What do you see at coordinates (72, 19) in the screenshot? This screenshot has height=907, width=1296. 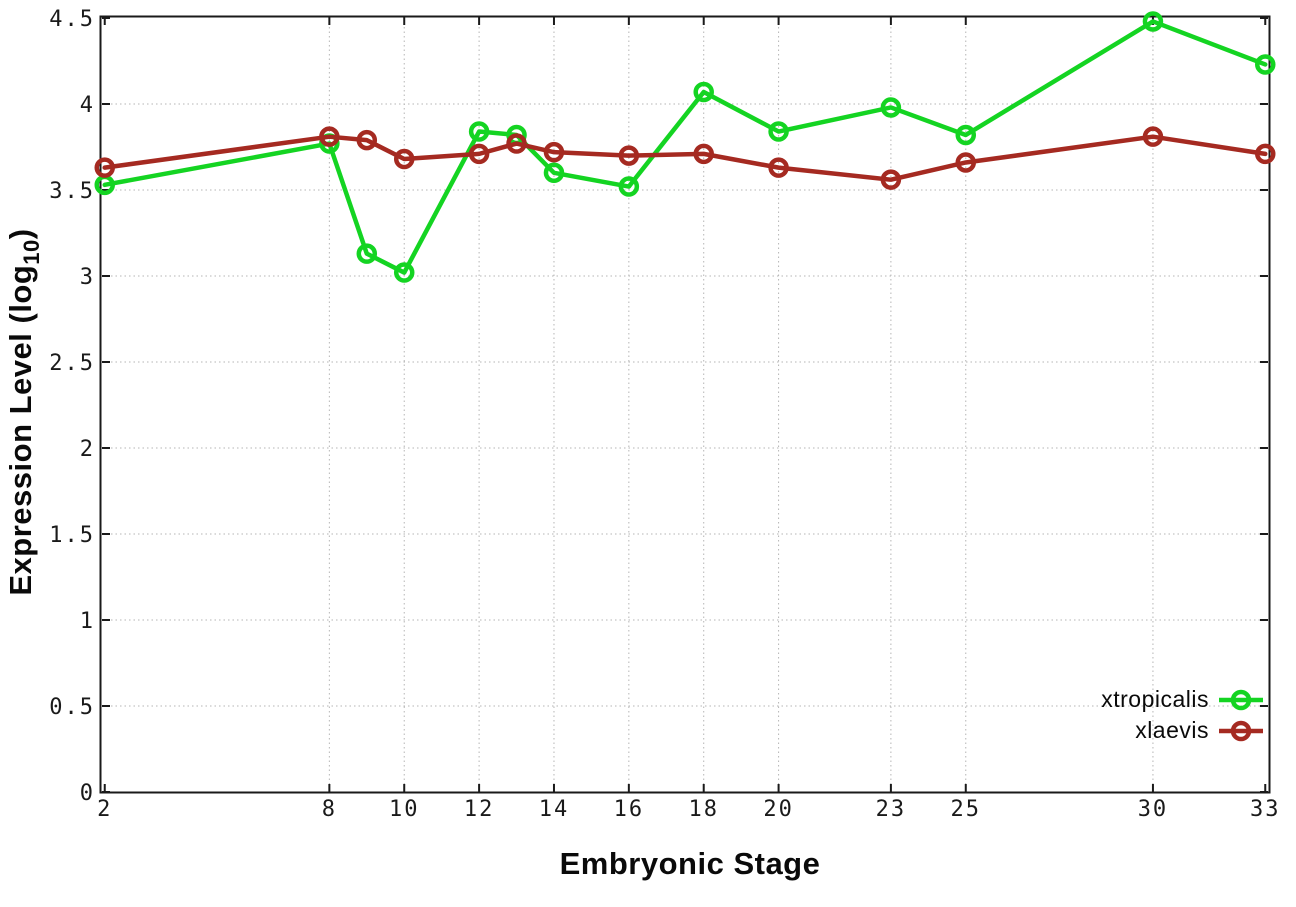 I see `y-tick-label: 4.5` at bounding box center [72, 19].